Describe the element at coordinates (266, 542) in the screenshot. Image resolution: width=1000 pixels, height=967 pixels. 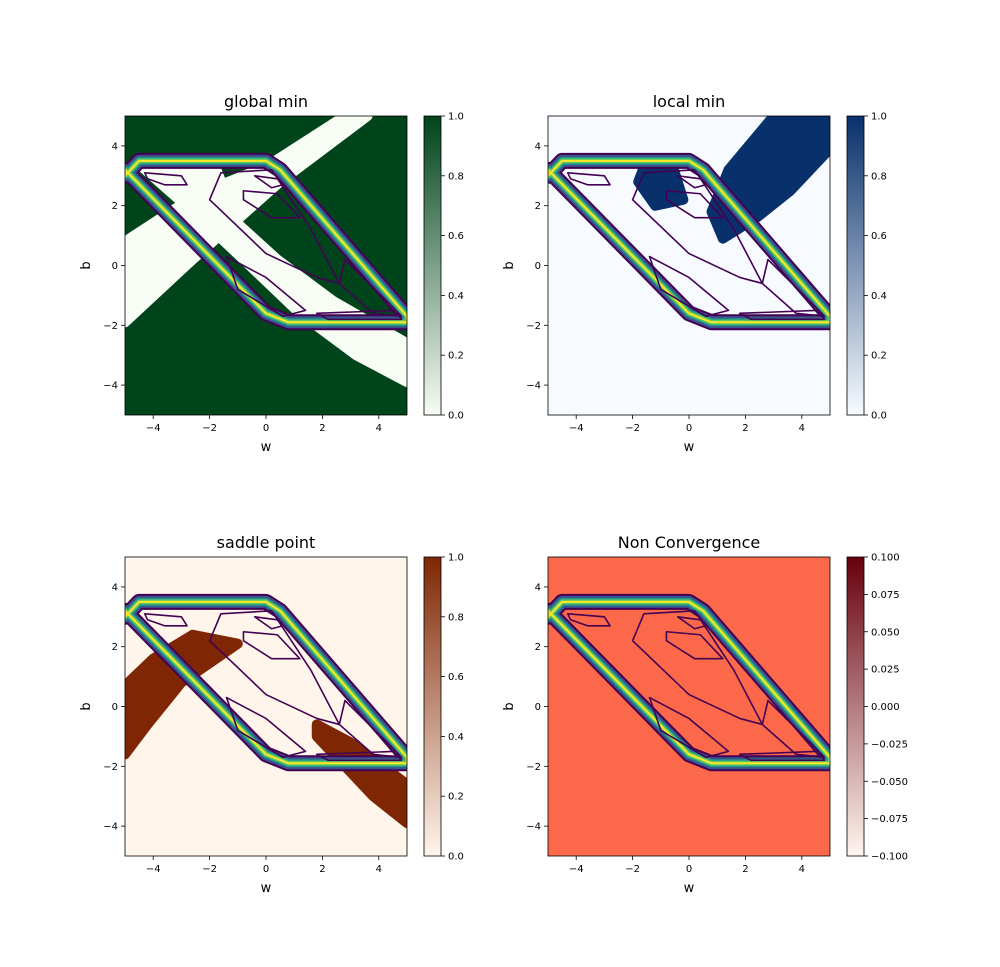
I see `subplot-title: saddle point` at that location.